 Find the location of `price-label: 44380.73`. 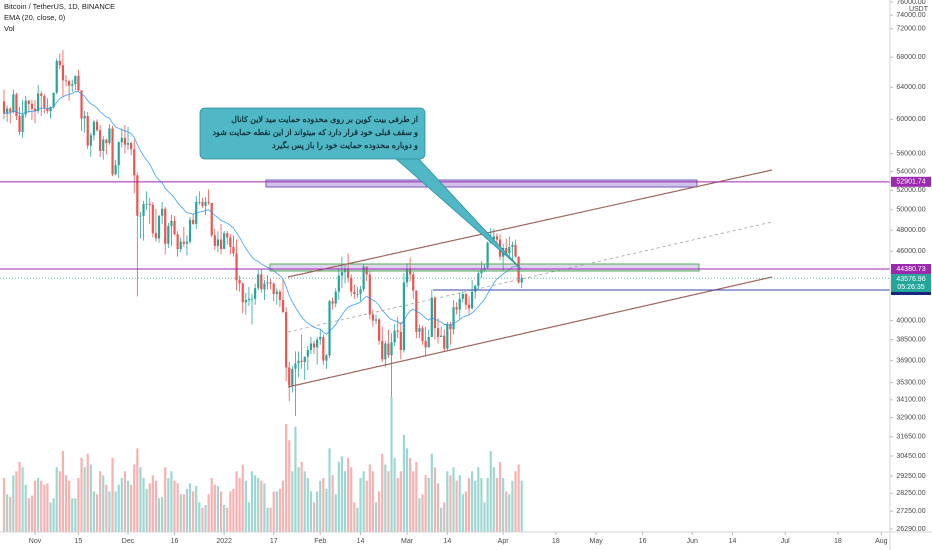

price-label: 44380.73 is located at coordinates (910, 269).